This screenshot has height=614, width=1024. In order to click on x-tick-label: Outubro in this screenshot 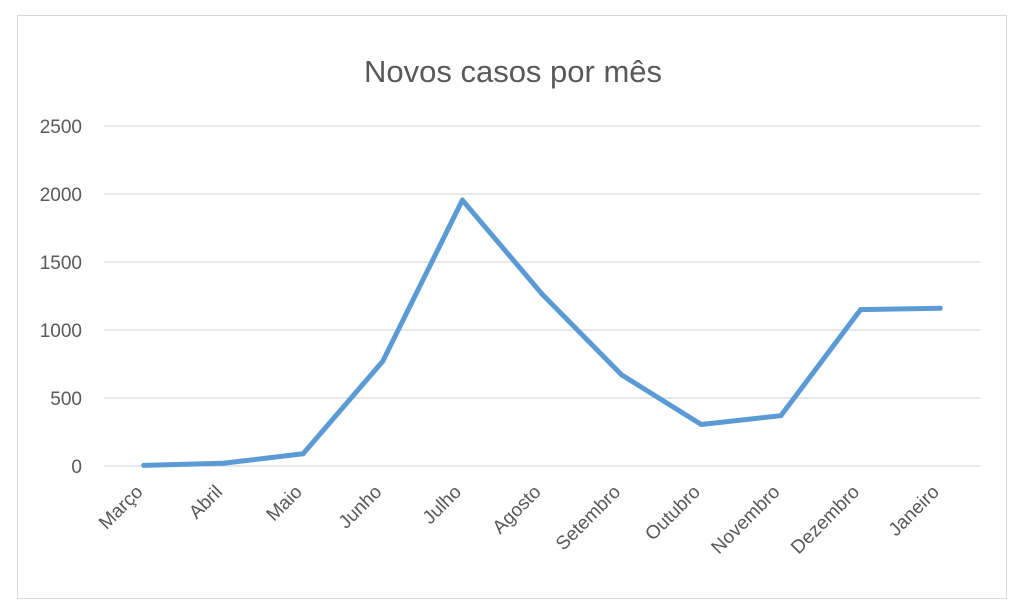, I will do `click(672, 513)`.